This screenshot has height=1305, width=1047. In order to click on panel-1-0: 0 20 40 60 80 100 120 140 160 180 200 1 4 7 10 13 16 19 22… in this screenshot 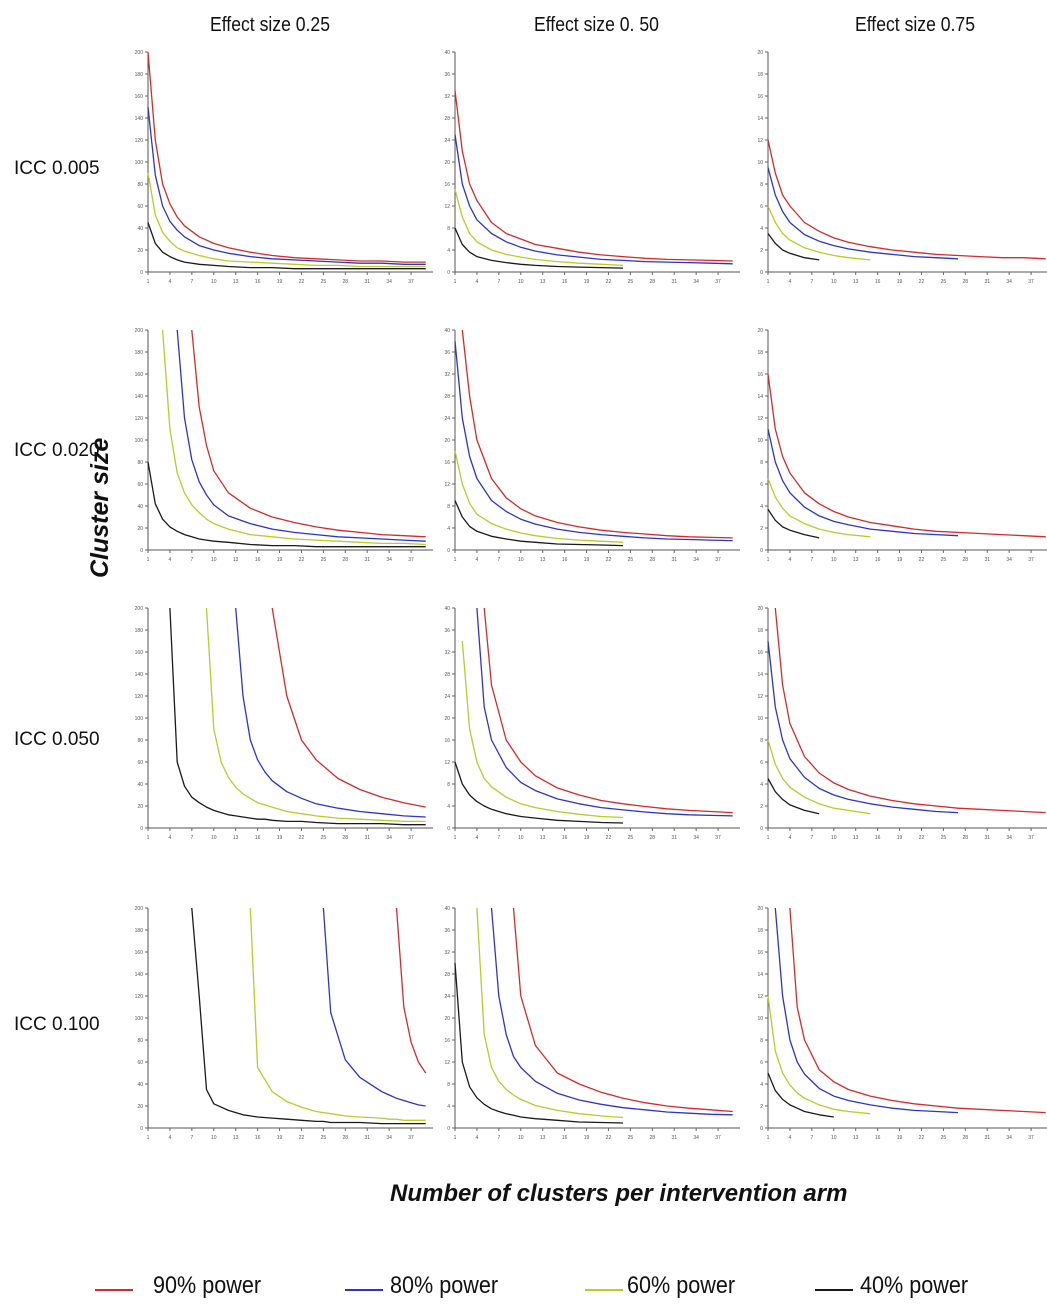, I will do `click(284, 445)`.